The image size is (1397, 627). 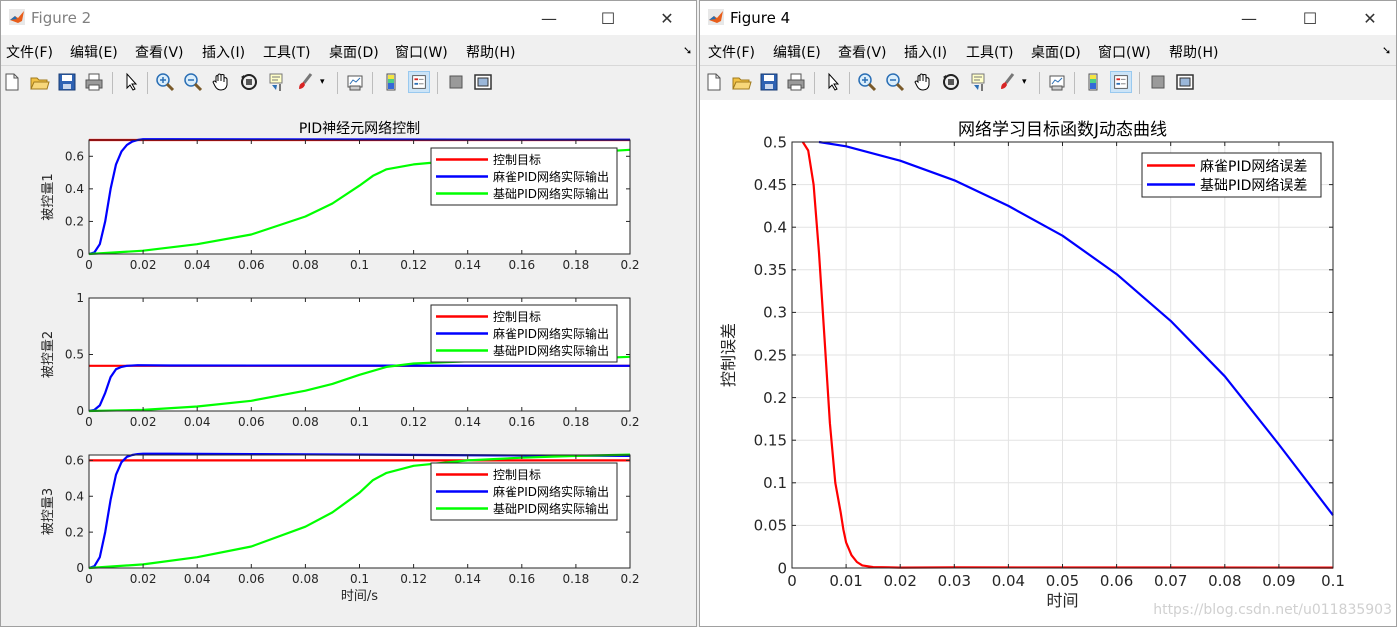 I want to click on legend-entry: 基础PID网络实际输出, so click(x=551, y=193).